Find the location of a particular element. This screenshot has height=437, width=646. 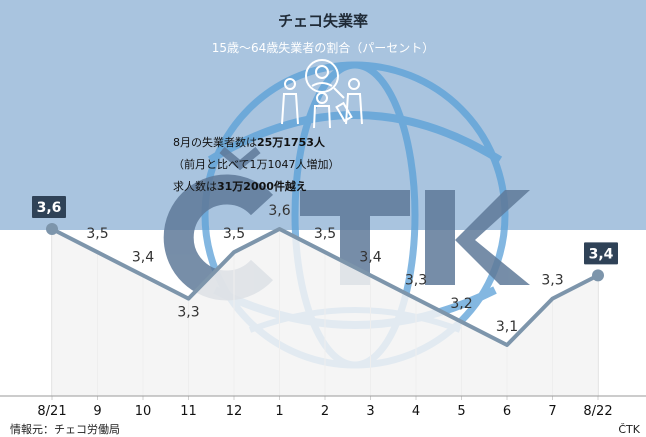

value-badge: 3,4 is located at coordinates (601, 253).